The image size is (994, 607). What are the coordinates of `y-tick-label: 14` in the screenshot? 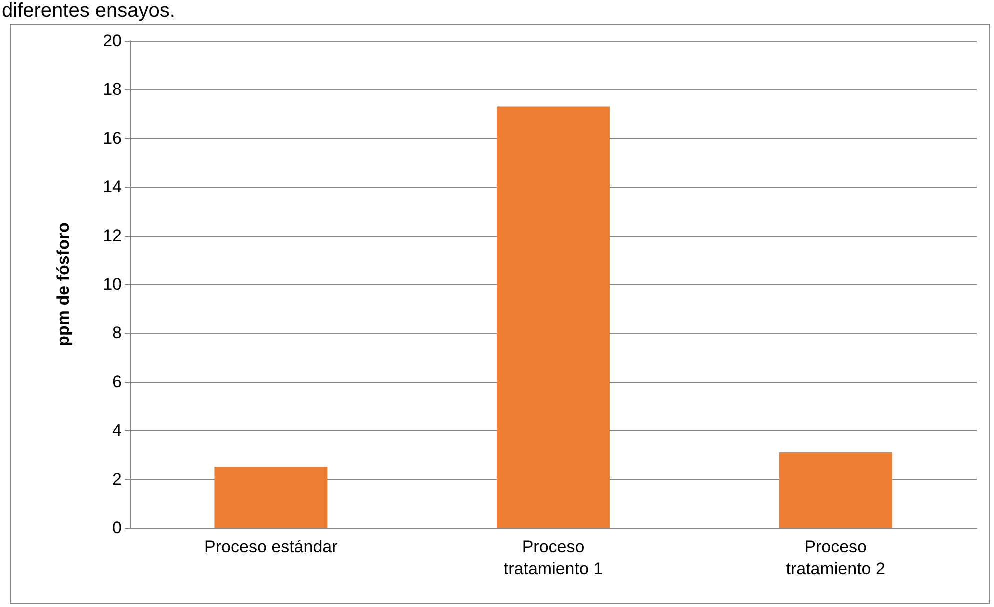 It's located at (112, 187).